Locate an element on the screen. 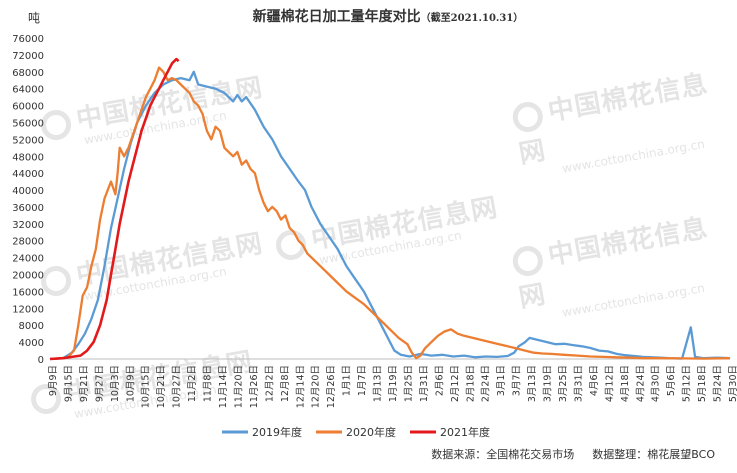  x-tick-label: 11月26日 is located at coordinates (254, 386).